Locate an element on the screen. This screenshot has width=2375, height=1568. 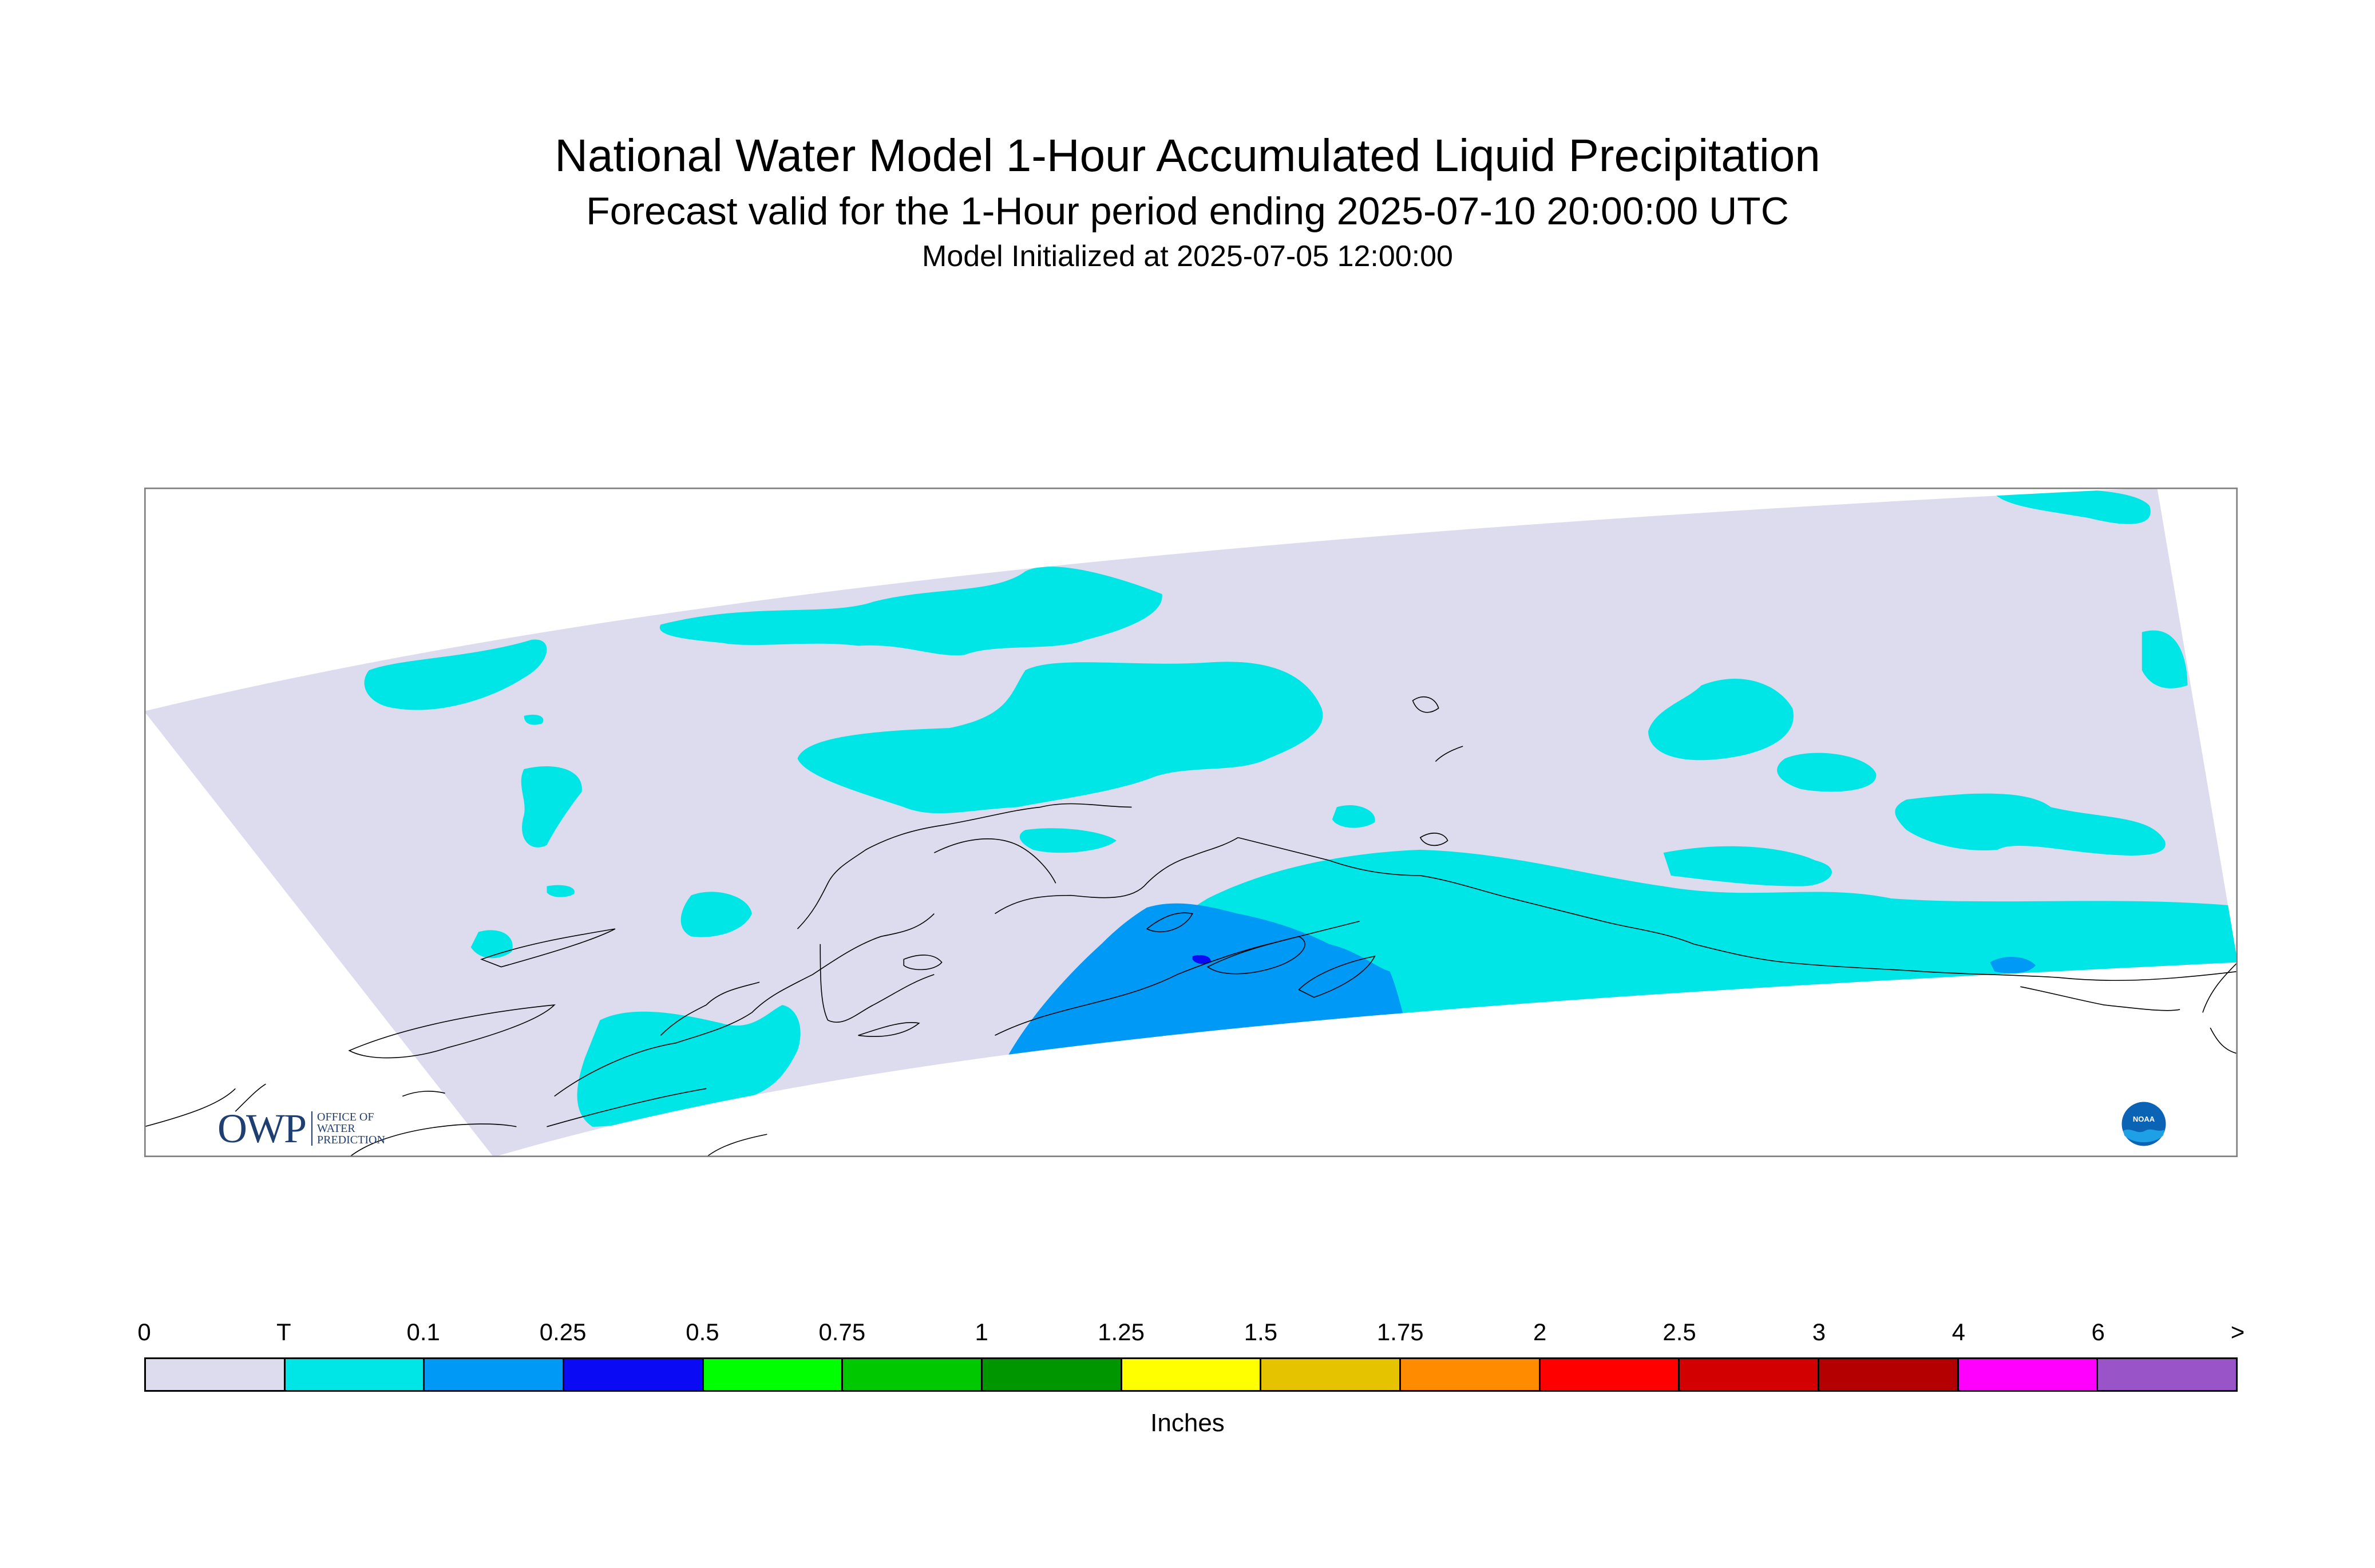
legend-units: Inches is located at coordinates (1187, 1423).